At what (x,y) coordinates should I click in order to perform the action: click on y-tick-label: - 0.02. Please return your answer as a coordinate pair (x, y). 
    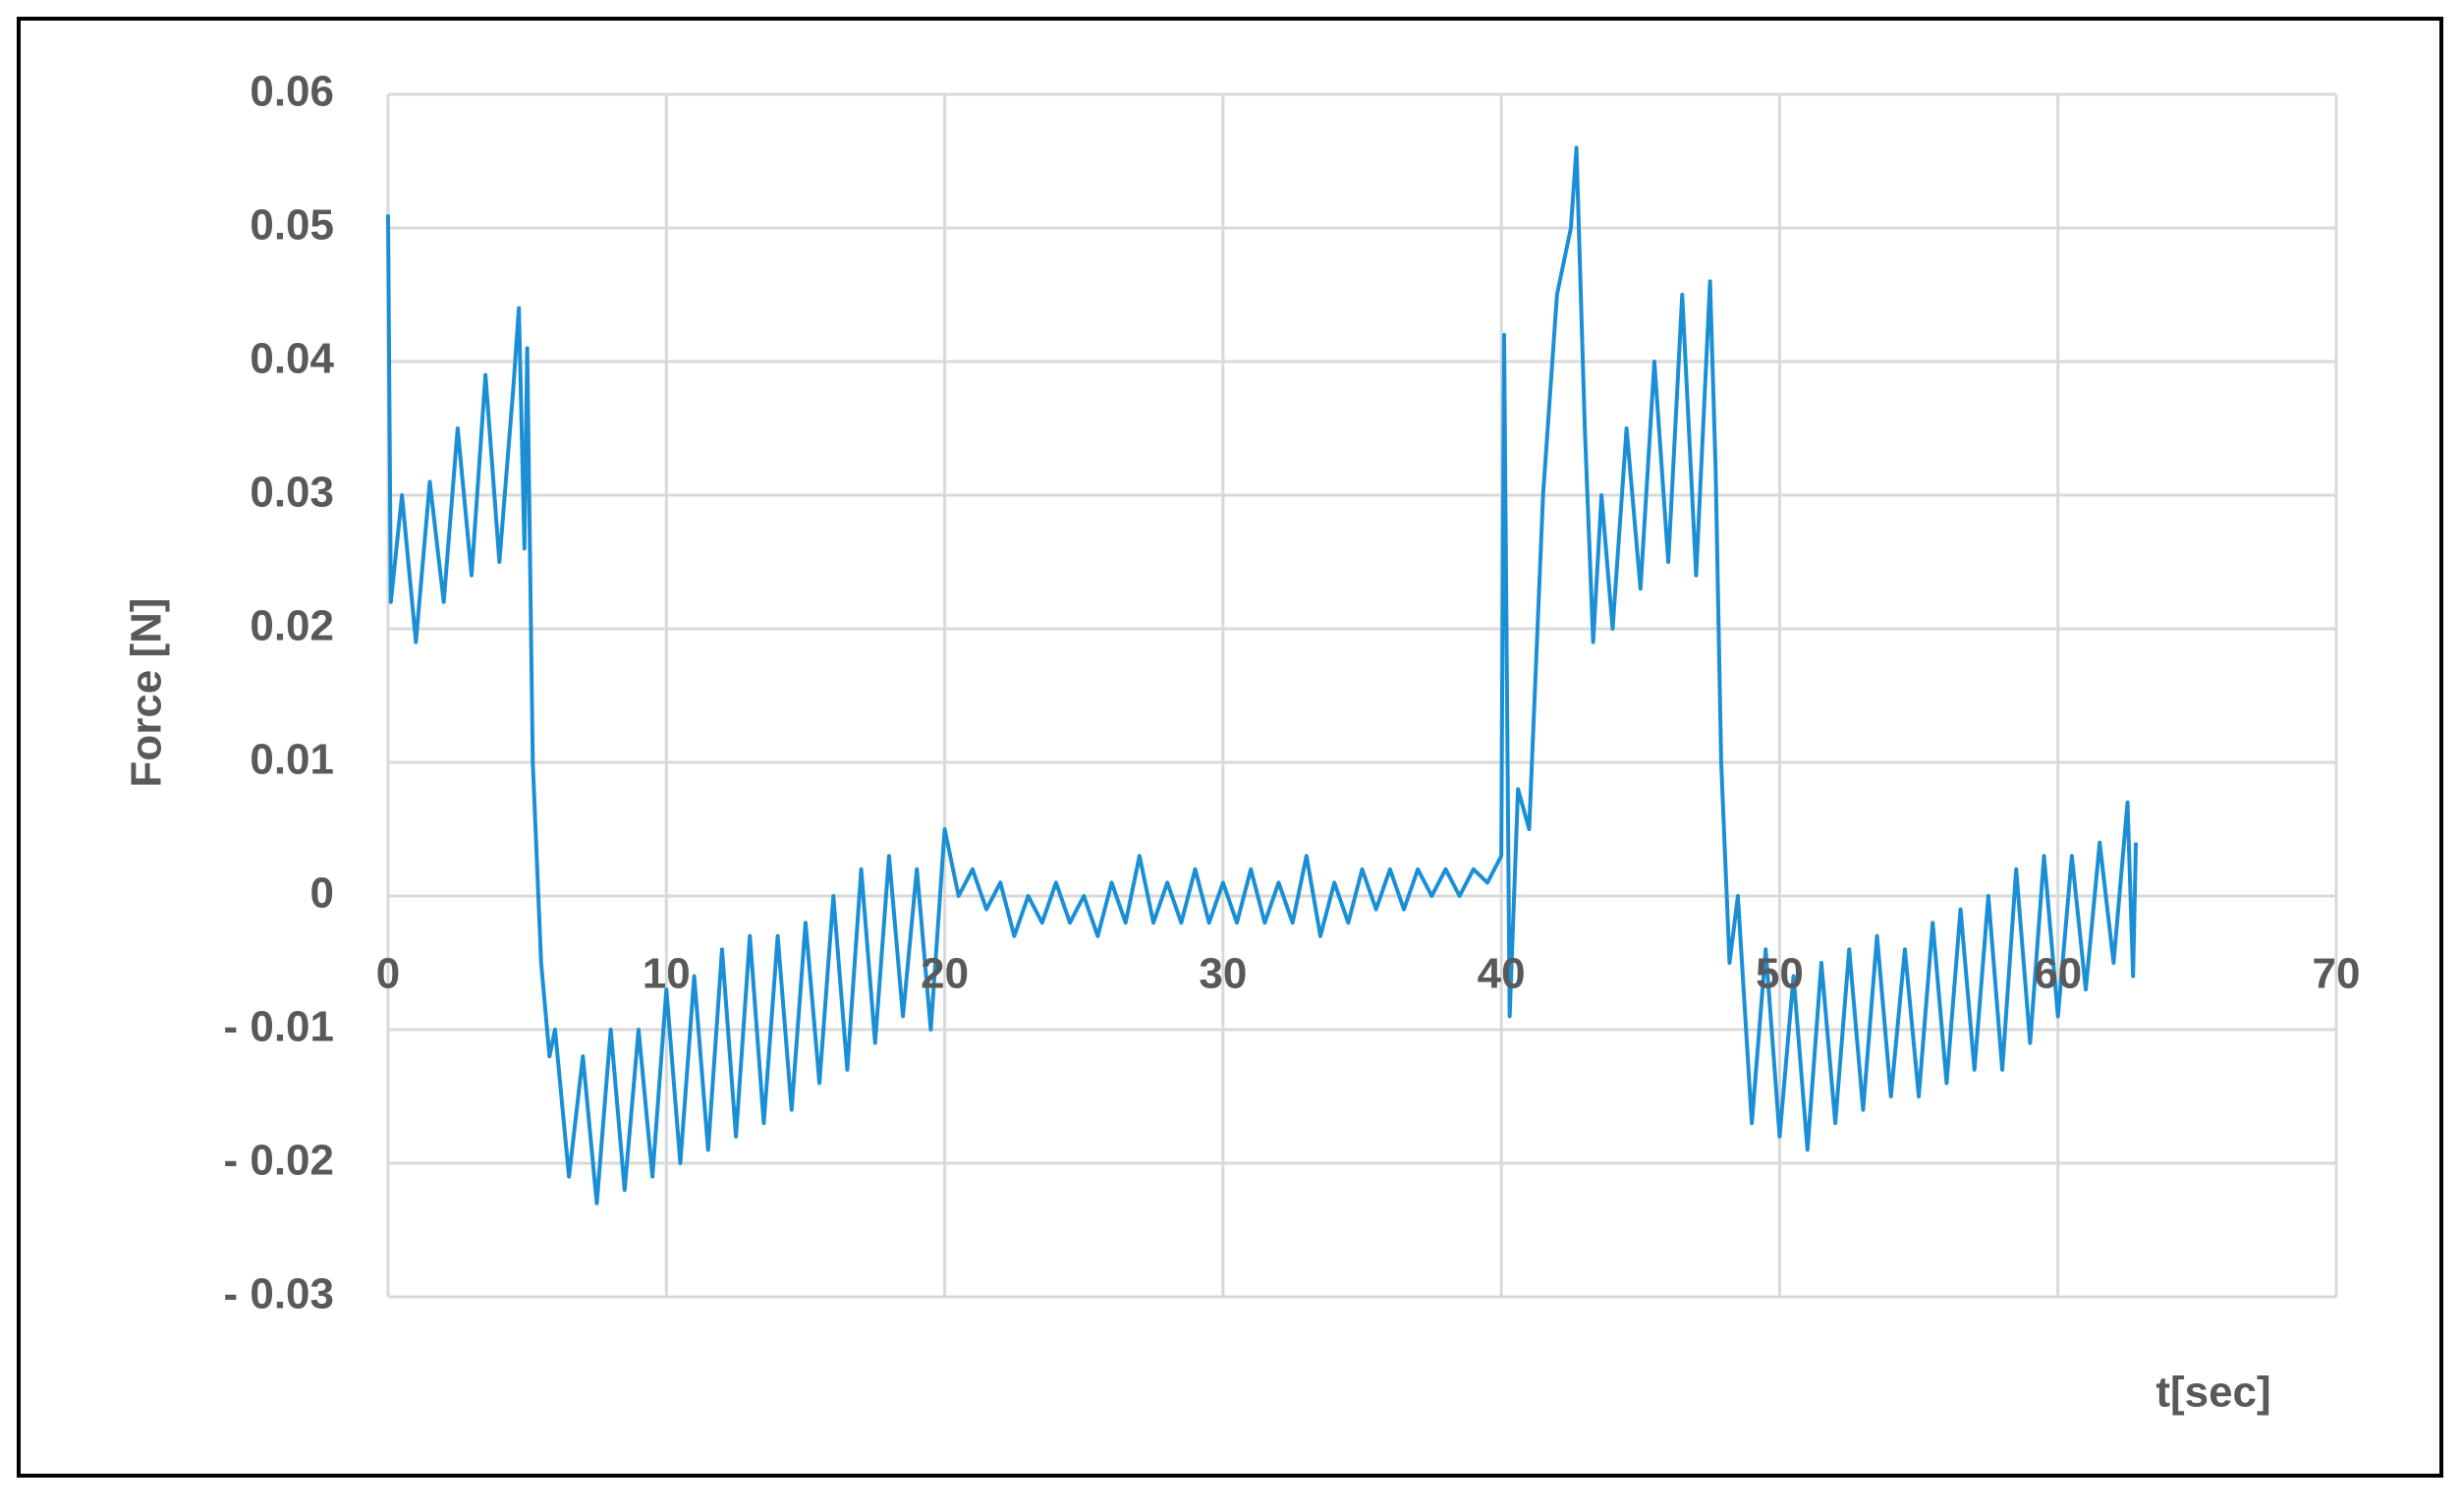
    Looking at the image, I should click on (278, 1161).